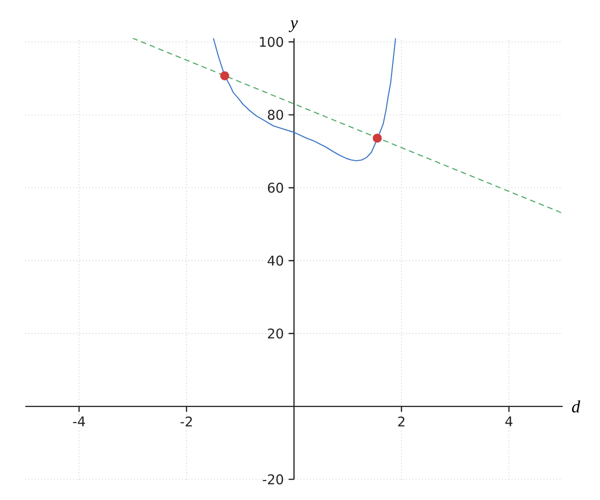 The image size is (600, 500). Describe the element at coordinates (293, 26) in the screenshot. I see `y-axis-title: y` at that location.